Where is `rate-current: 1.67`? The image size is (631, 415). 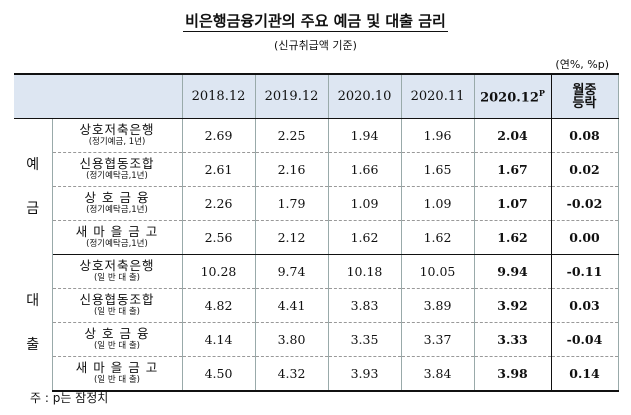
rate-current: 1.67 is located at coordinates (512, 169).